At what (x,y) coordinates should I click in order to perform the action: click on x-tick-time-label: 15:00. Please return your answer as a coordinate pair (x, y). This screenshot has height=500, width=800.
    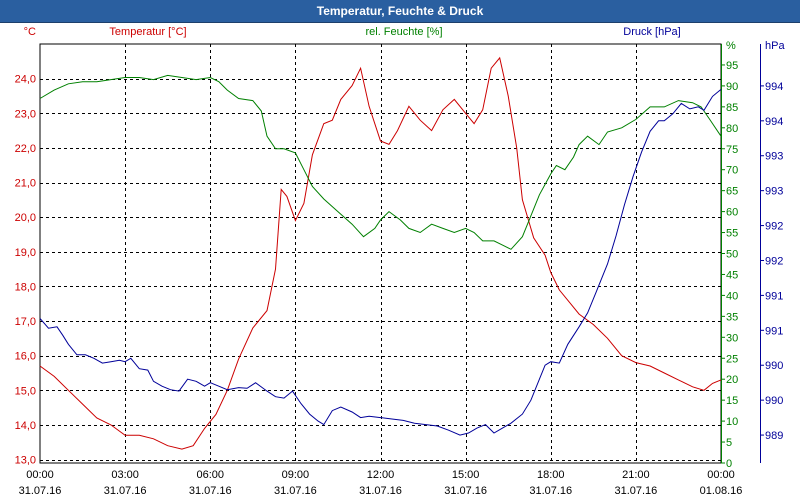
    Looking at the image, I should click on (466, 475).